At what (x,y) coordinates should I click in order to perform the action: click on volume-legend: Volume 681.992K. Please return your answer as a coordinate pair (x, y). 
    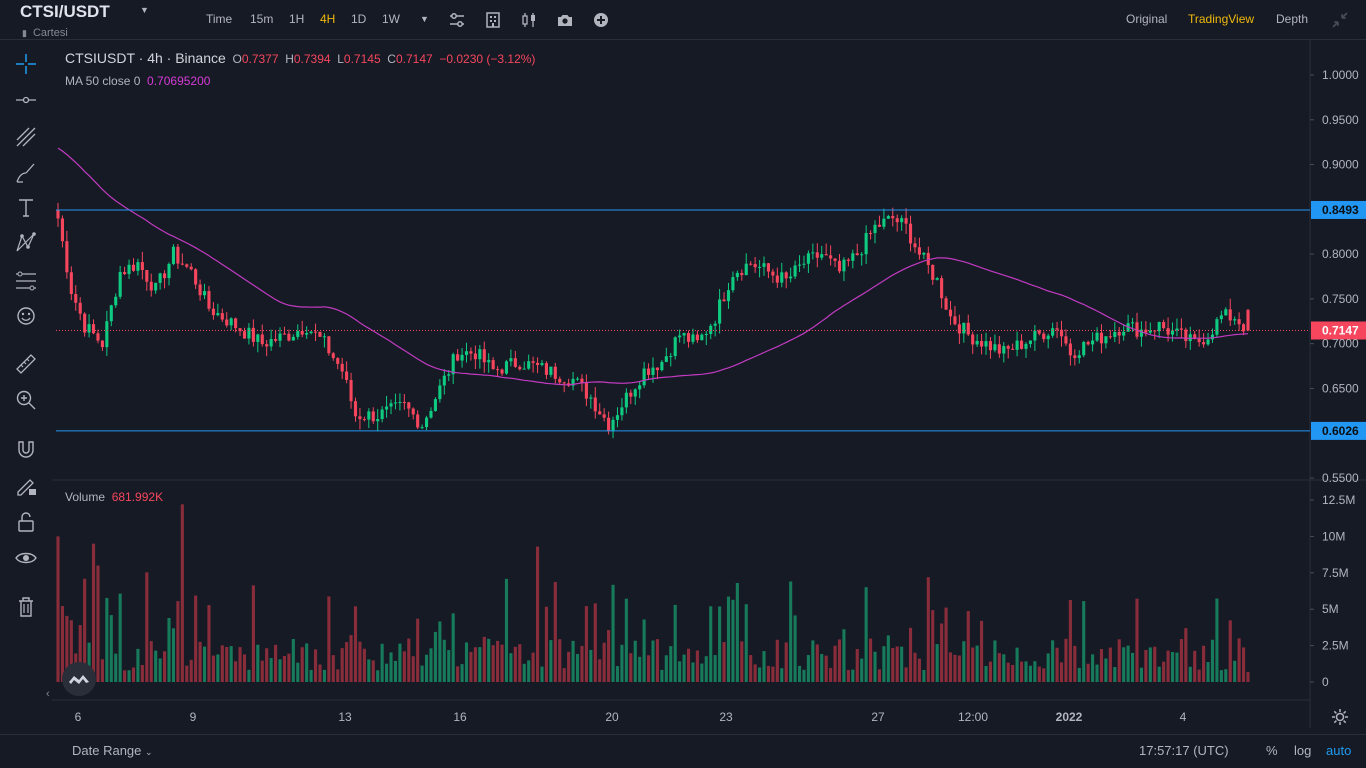
    Looking at the image, I should click on (114, 497).